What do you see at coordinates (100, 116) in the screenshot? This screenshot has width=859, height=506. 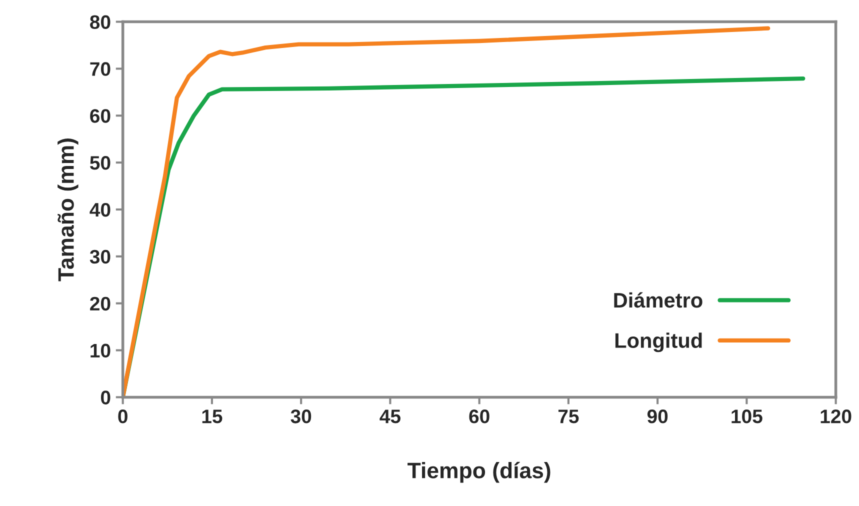 I see `y-tick-label: 60` at bounding box center [100, 116].